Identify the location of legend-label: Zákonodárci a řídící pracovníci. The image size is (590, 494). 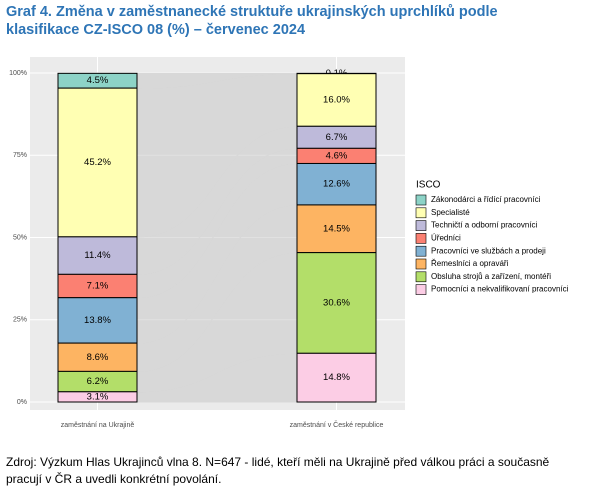
(486, 199).